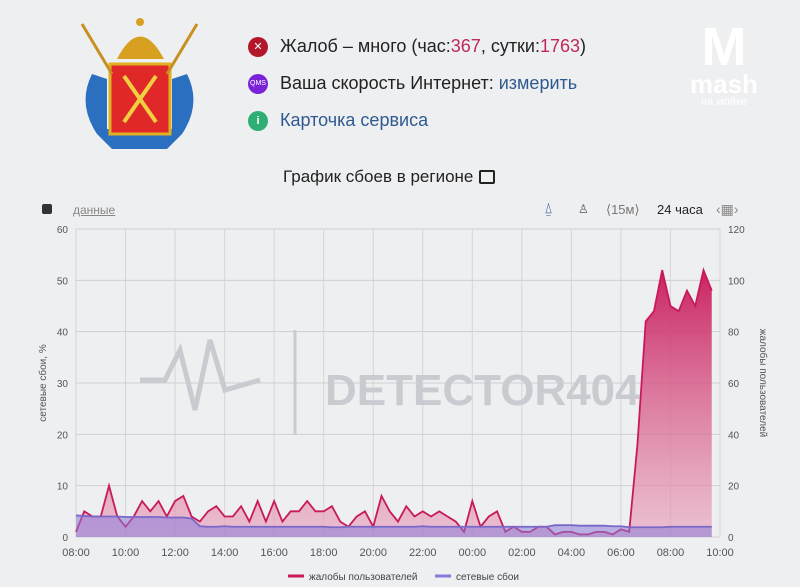 This screenshot has width=800, height=587. What do you see at coordinates (94, 210) in the screenshot?
I see `data-link: данные` at bounding box center [94, 210].